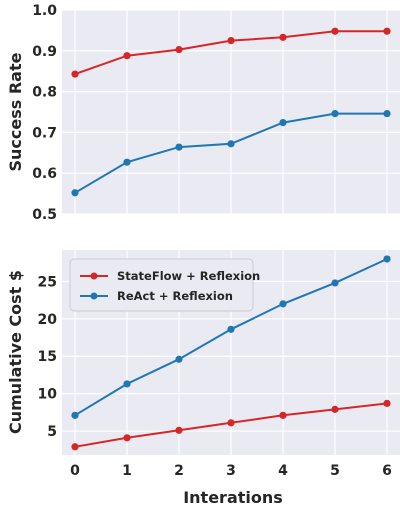  What do you see at coordinates (387, 471) in the screenshot?
I see `x-tick-label-6: 6` at bounding box center [387, 471].